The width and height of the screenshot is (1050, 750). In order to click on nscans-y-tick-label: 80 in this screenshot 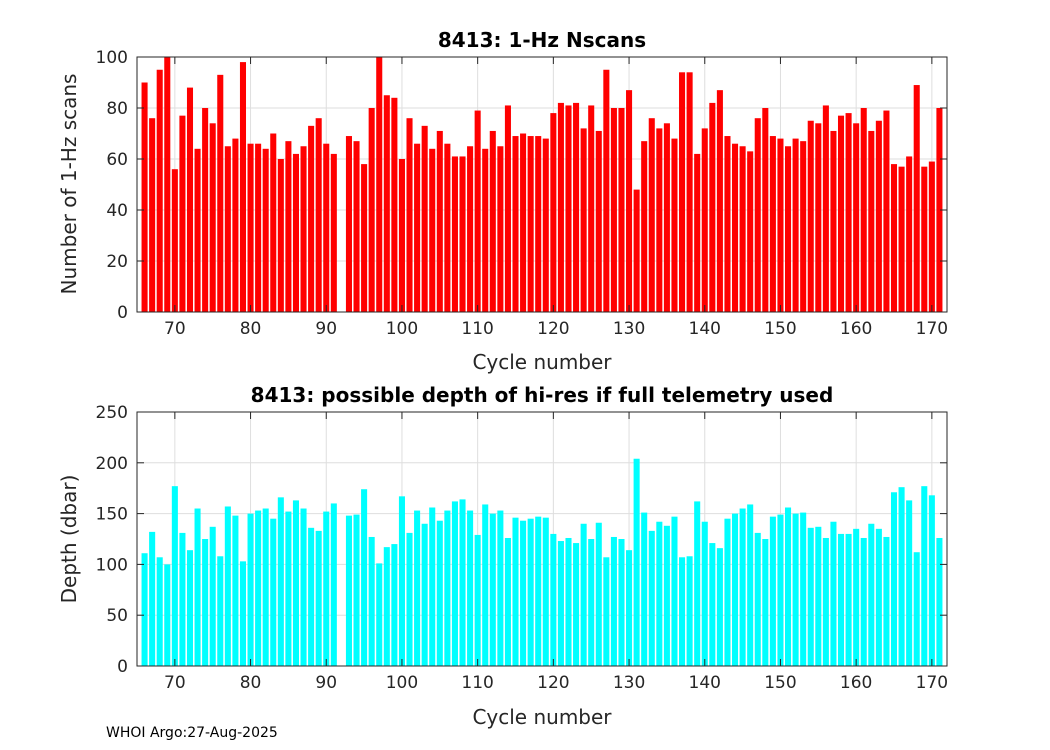, I will do `click(117, 109)`.